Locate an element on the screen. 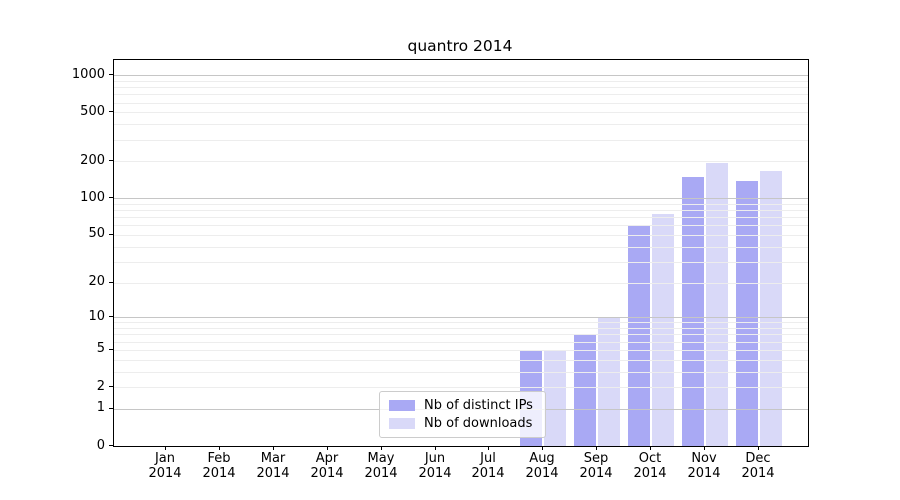 This screenshot has width=900, height=500. y-tick-label: 500 is located at coordinates (92, 111).